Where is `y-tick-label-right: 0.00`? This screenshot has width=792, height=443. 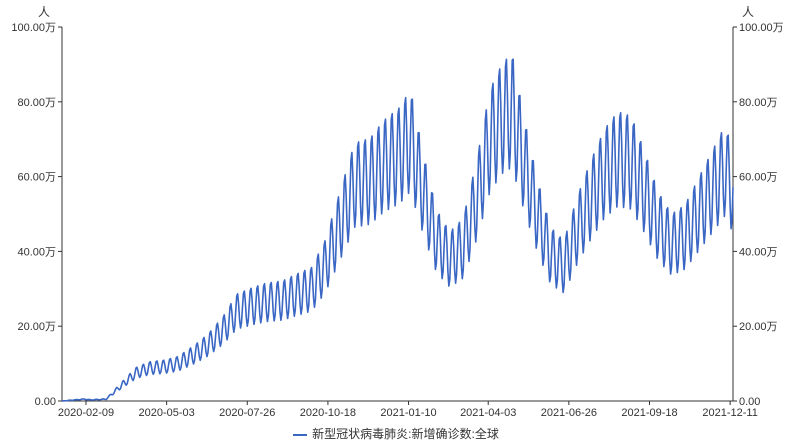
y-tick-label-right: 0.00 is located at coordinates (749, 402).